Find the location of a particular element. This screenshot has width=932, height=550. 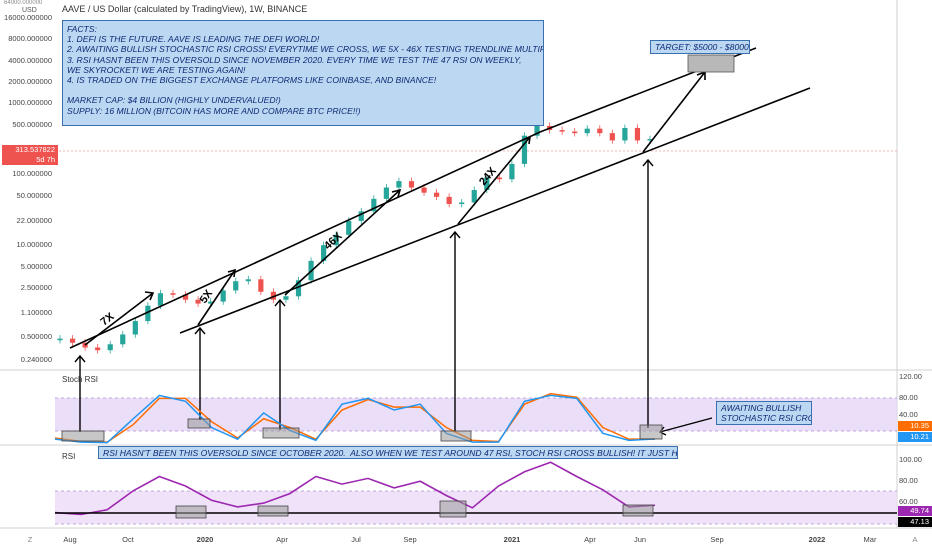

price-tick: 2000.000000 is located at coordinates (30, 82).